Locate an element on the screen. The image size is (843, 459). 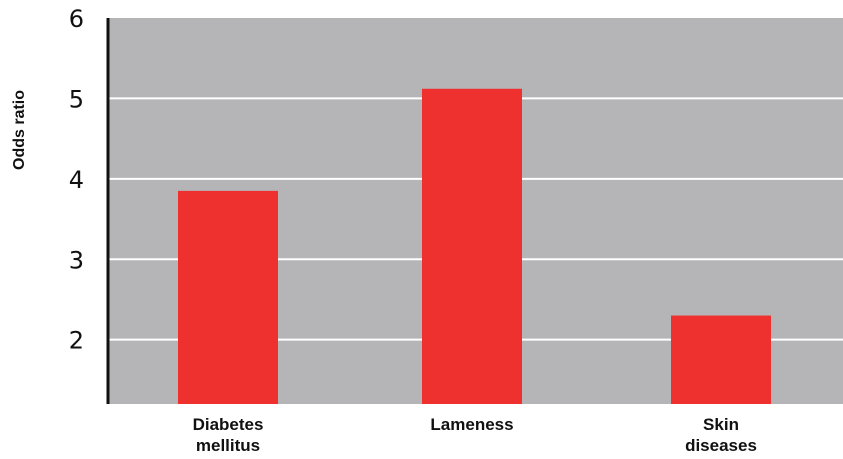
x-category-labels: Diabetes mellitus Lameness Skin diseases is located at coordinates (475, 435).